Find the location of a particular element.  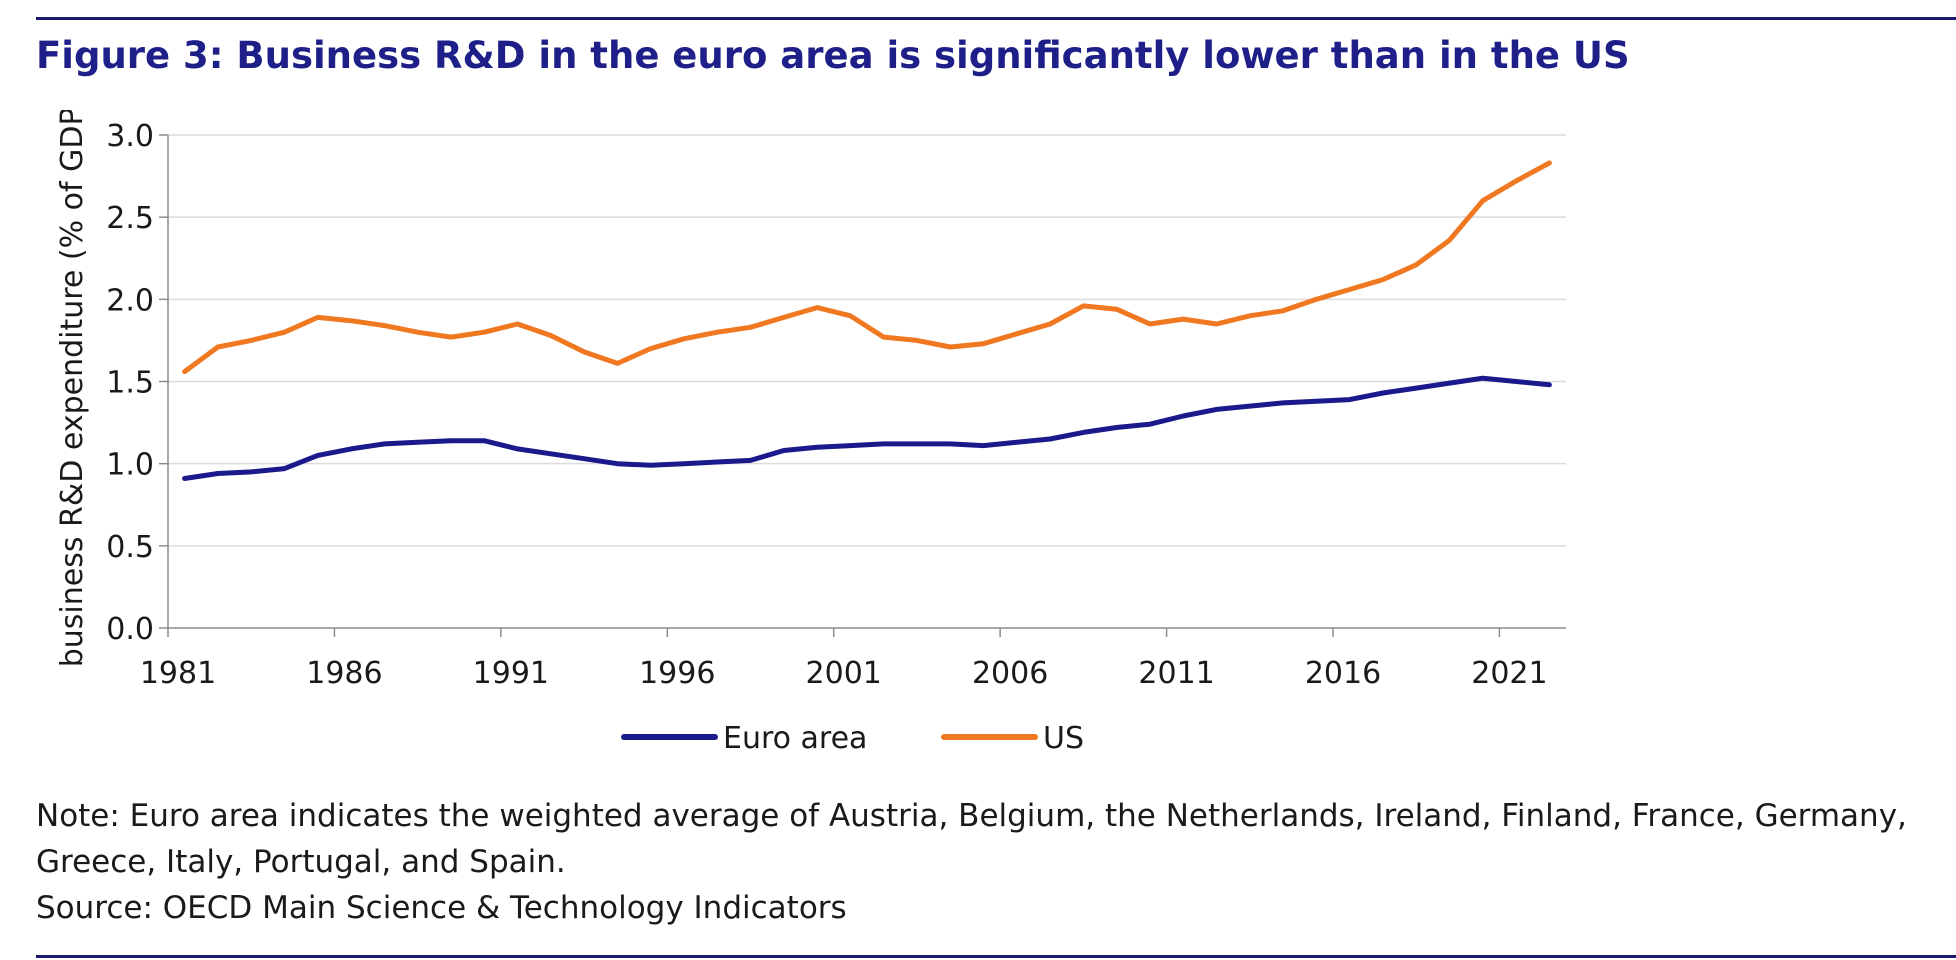

x-tick-label: 1986 is located at coordinates (344, 673).